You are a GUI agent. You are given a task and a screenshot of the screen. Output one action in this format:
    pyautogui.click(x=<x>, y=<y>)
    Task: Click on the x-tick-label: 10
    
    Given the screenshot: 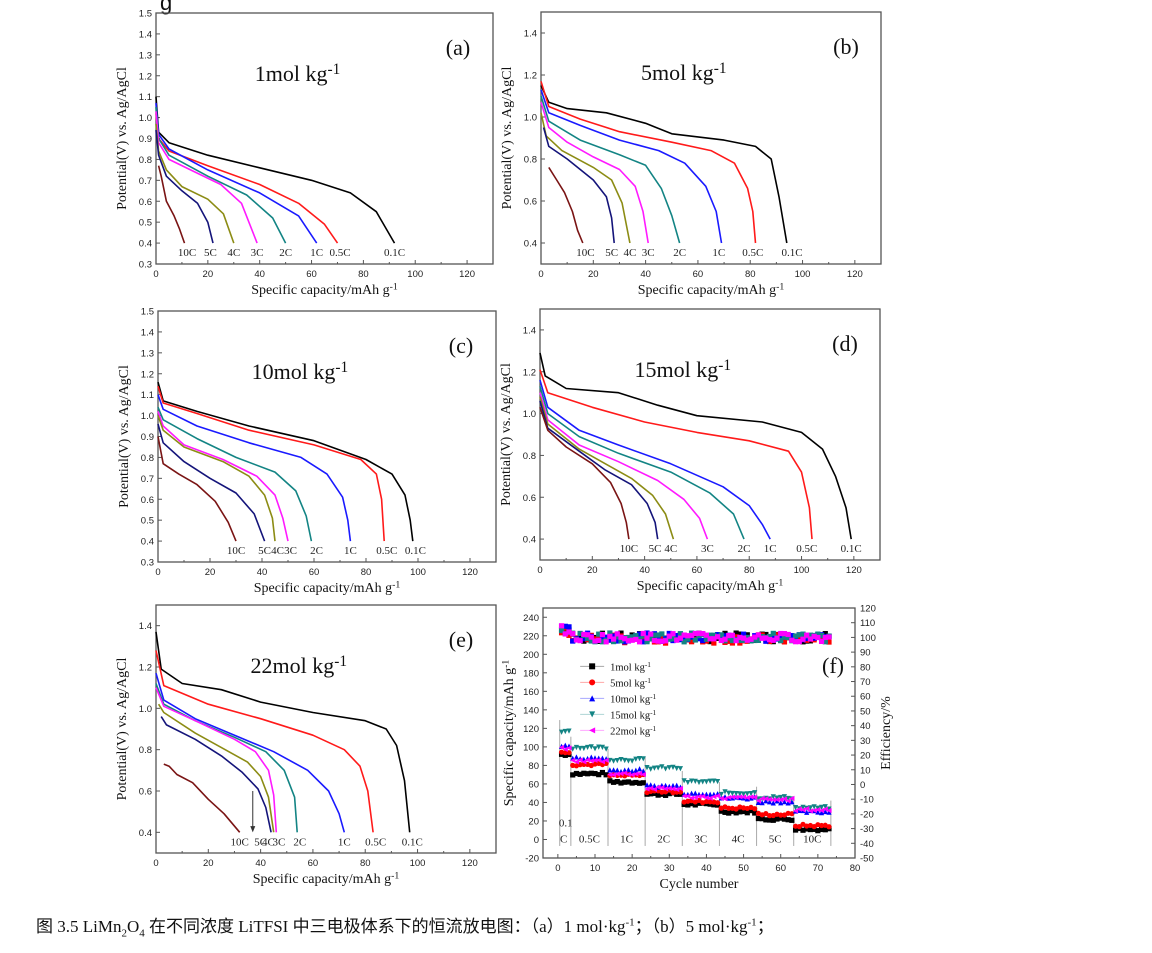 What is the action you would take?
    pyautogui.click(x=595, y=868)
    